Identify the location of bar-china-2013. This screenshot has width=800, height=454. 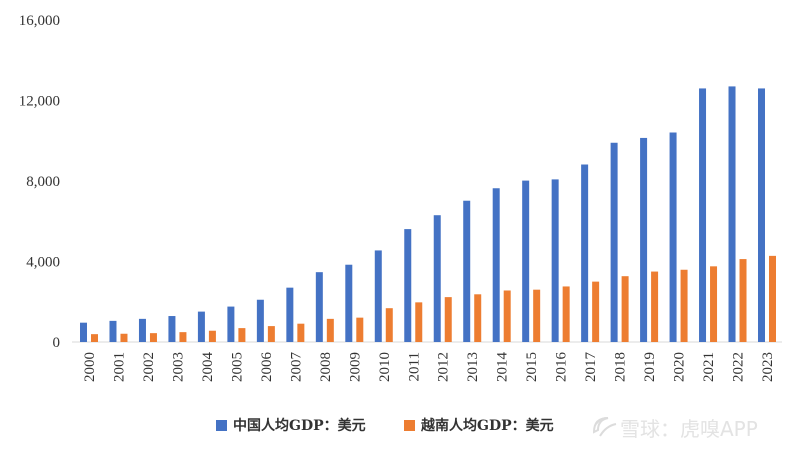
(467, 271).